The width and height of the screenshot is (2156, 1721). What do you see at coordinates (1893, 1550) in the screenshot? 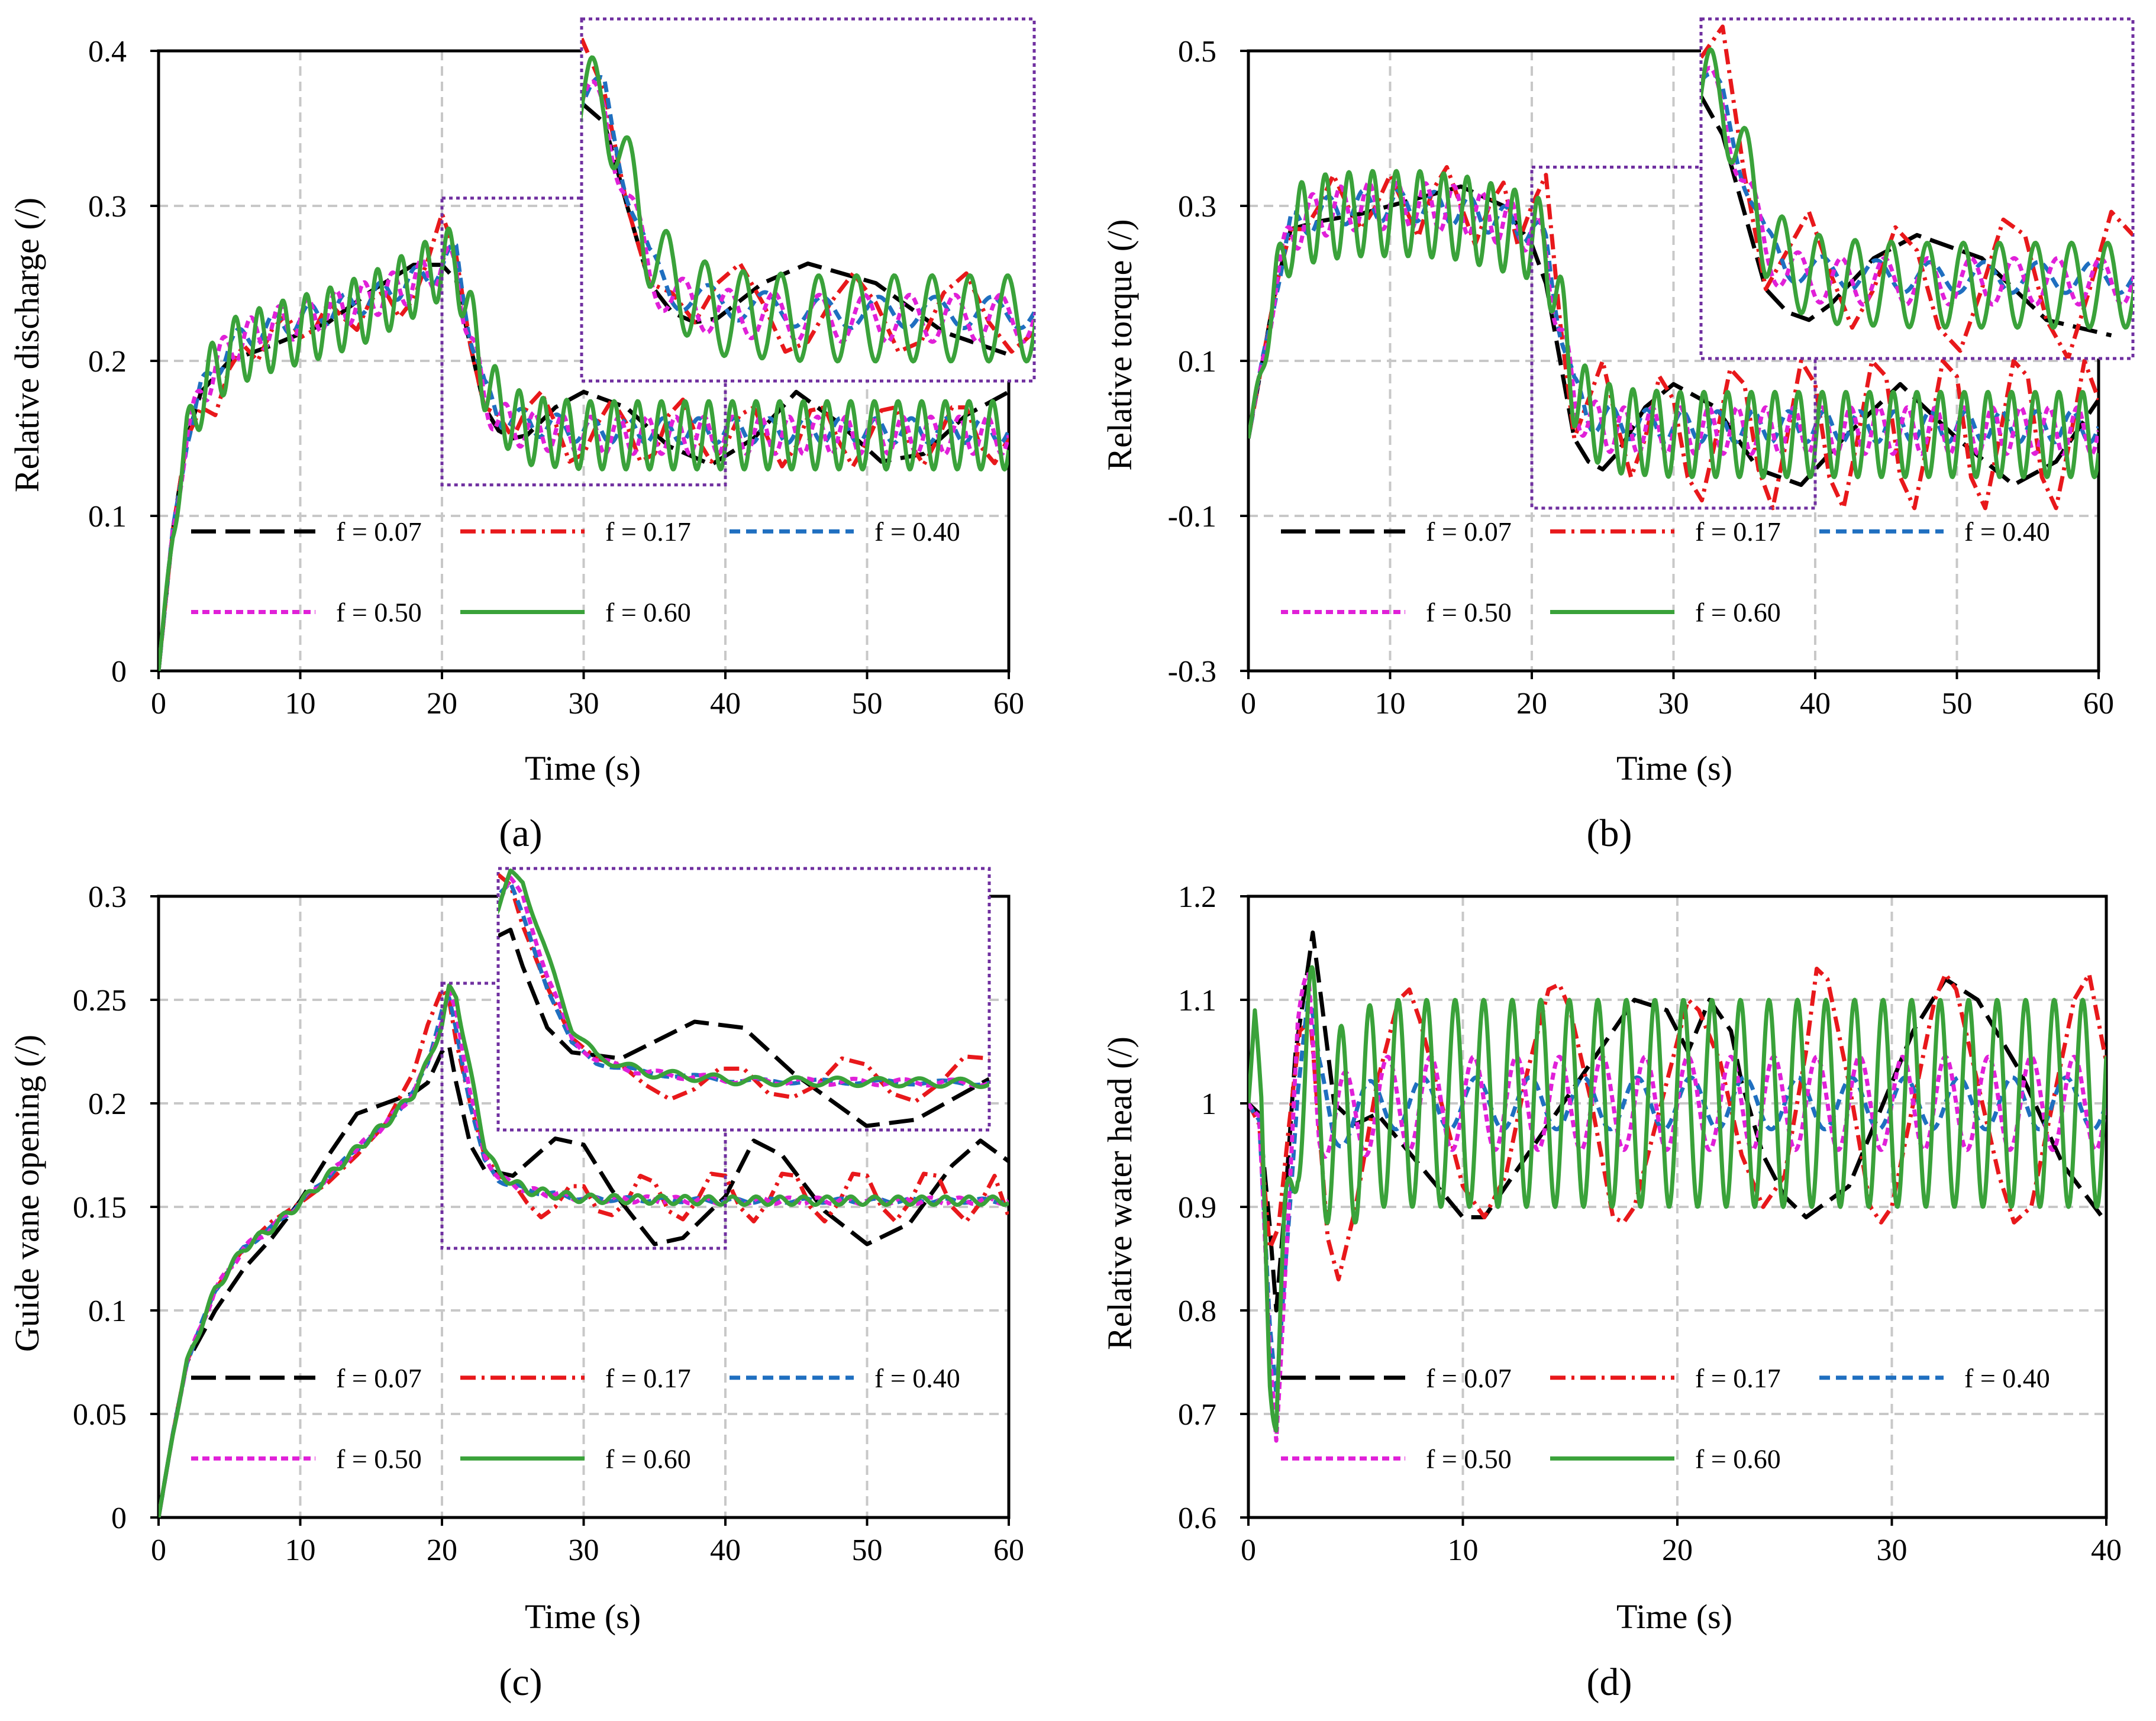
I see `panel-d-xtick-label: 30` at bounding box center [1893, 1550].